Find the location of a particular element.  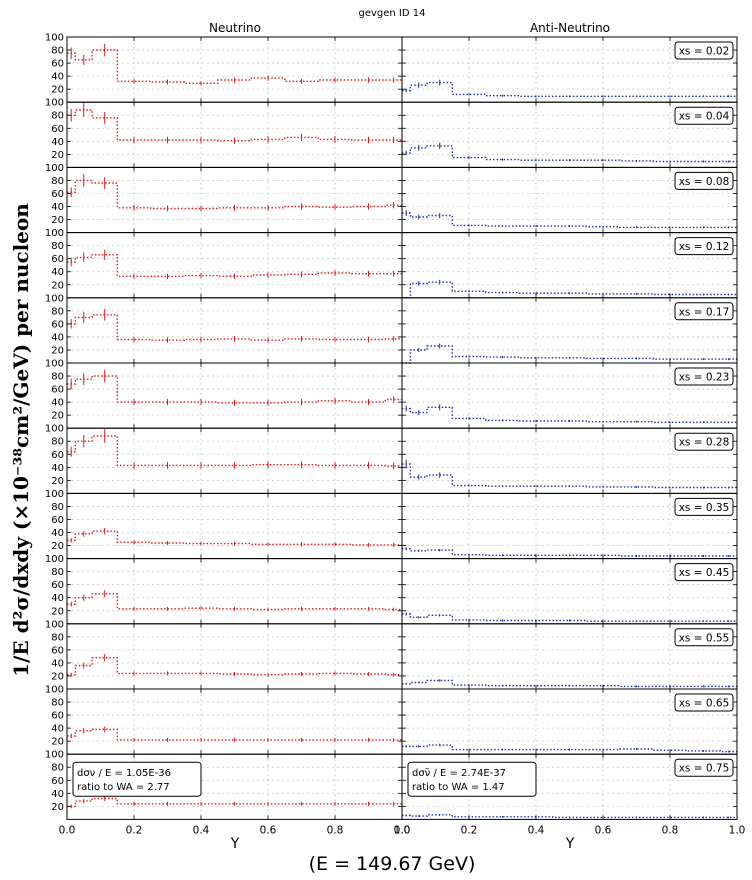

panel-neutrino-6: 20 40 60 80 100 is located at coordinates (224, 394).